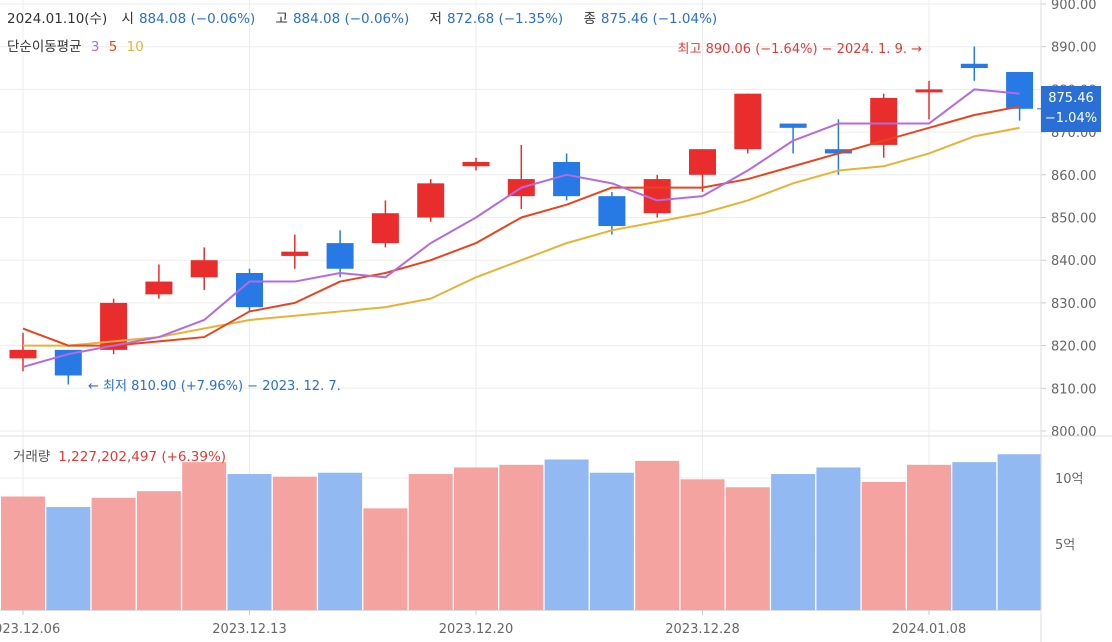 This screenshot has height=642, width=1112. What do you see at coordinates (1069, 479) in the screenshot?
I see `volume-axis-label: 10억` at bounding box center [1069, 479].